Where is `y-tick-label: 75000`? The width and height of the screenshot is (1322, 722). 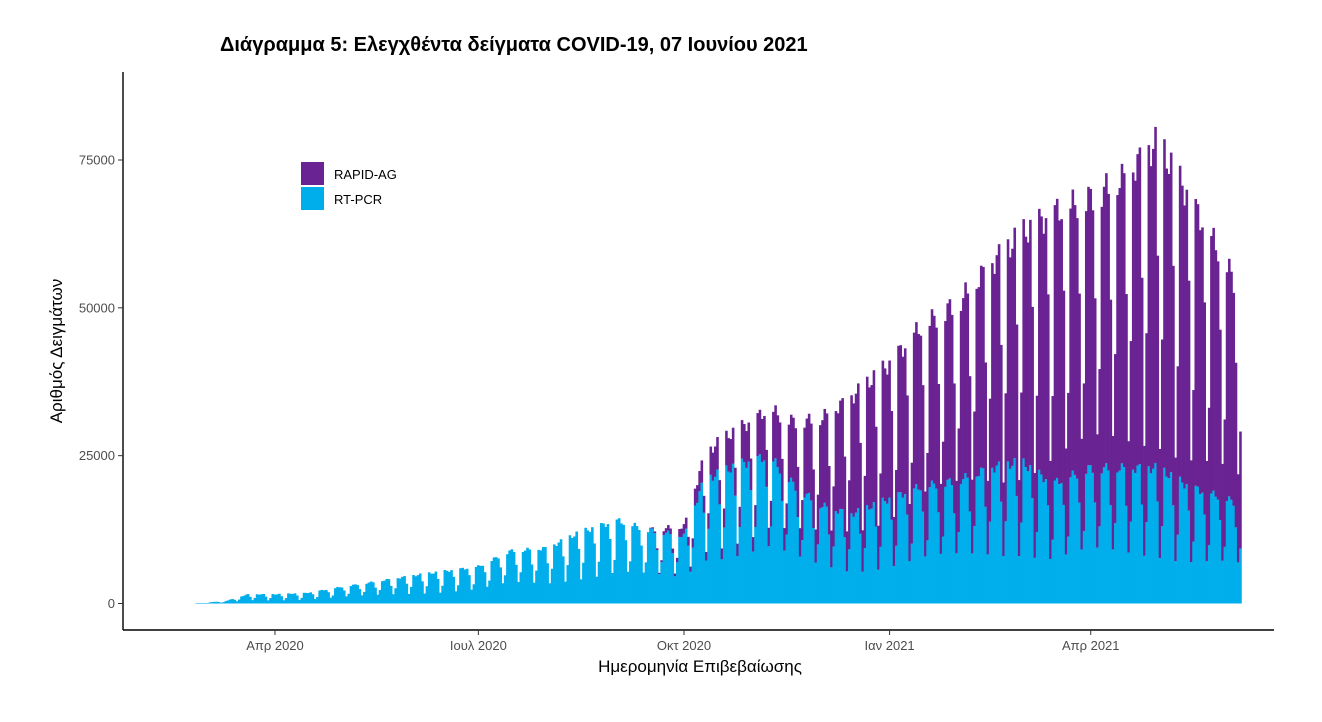
y-tick-label: 75000 is located at coordinates (97, 160).